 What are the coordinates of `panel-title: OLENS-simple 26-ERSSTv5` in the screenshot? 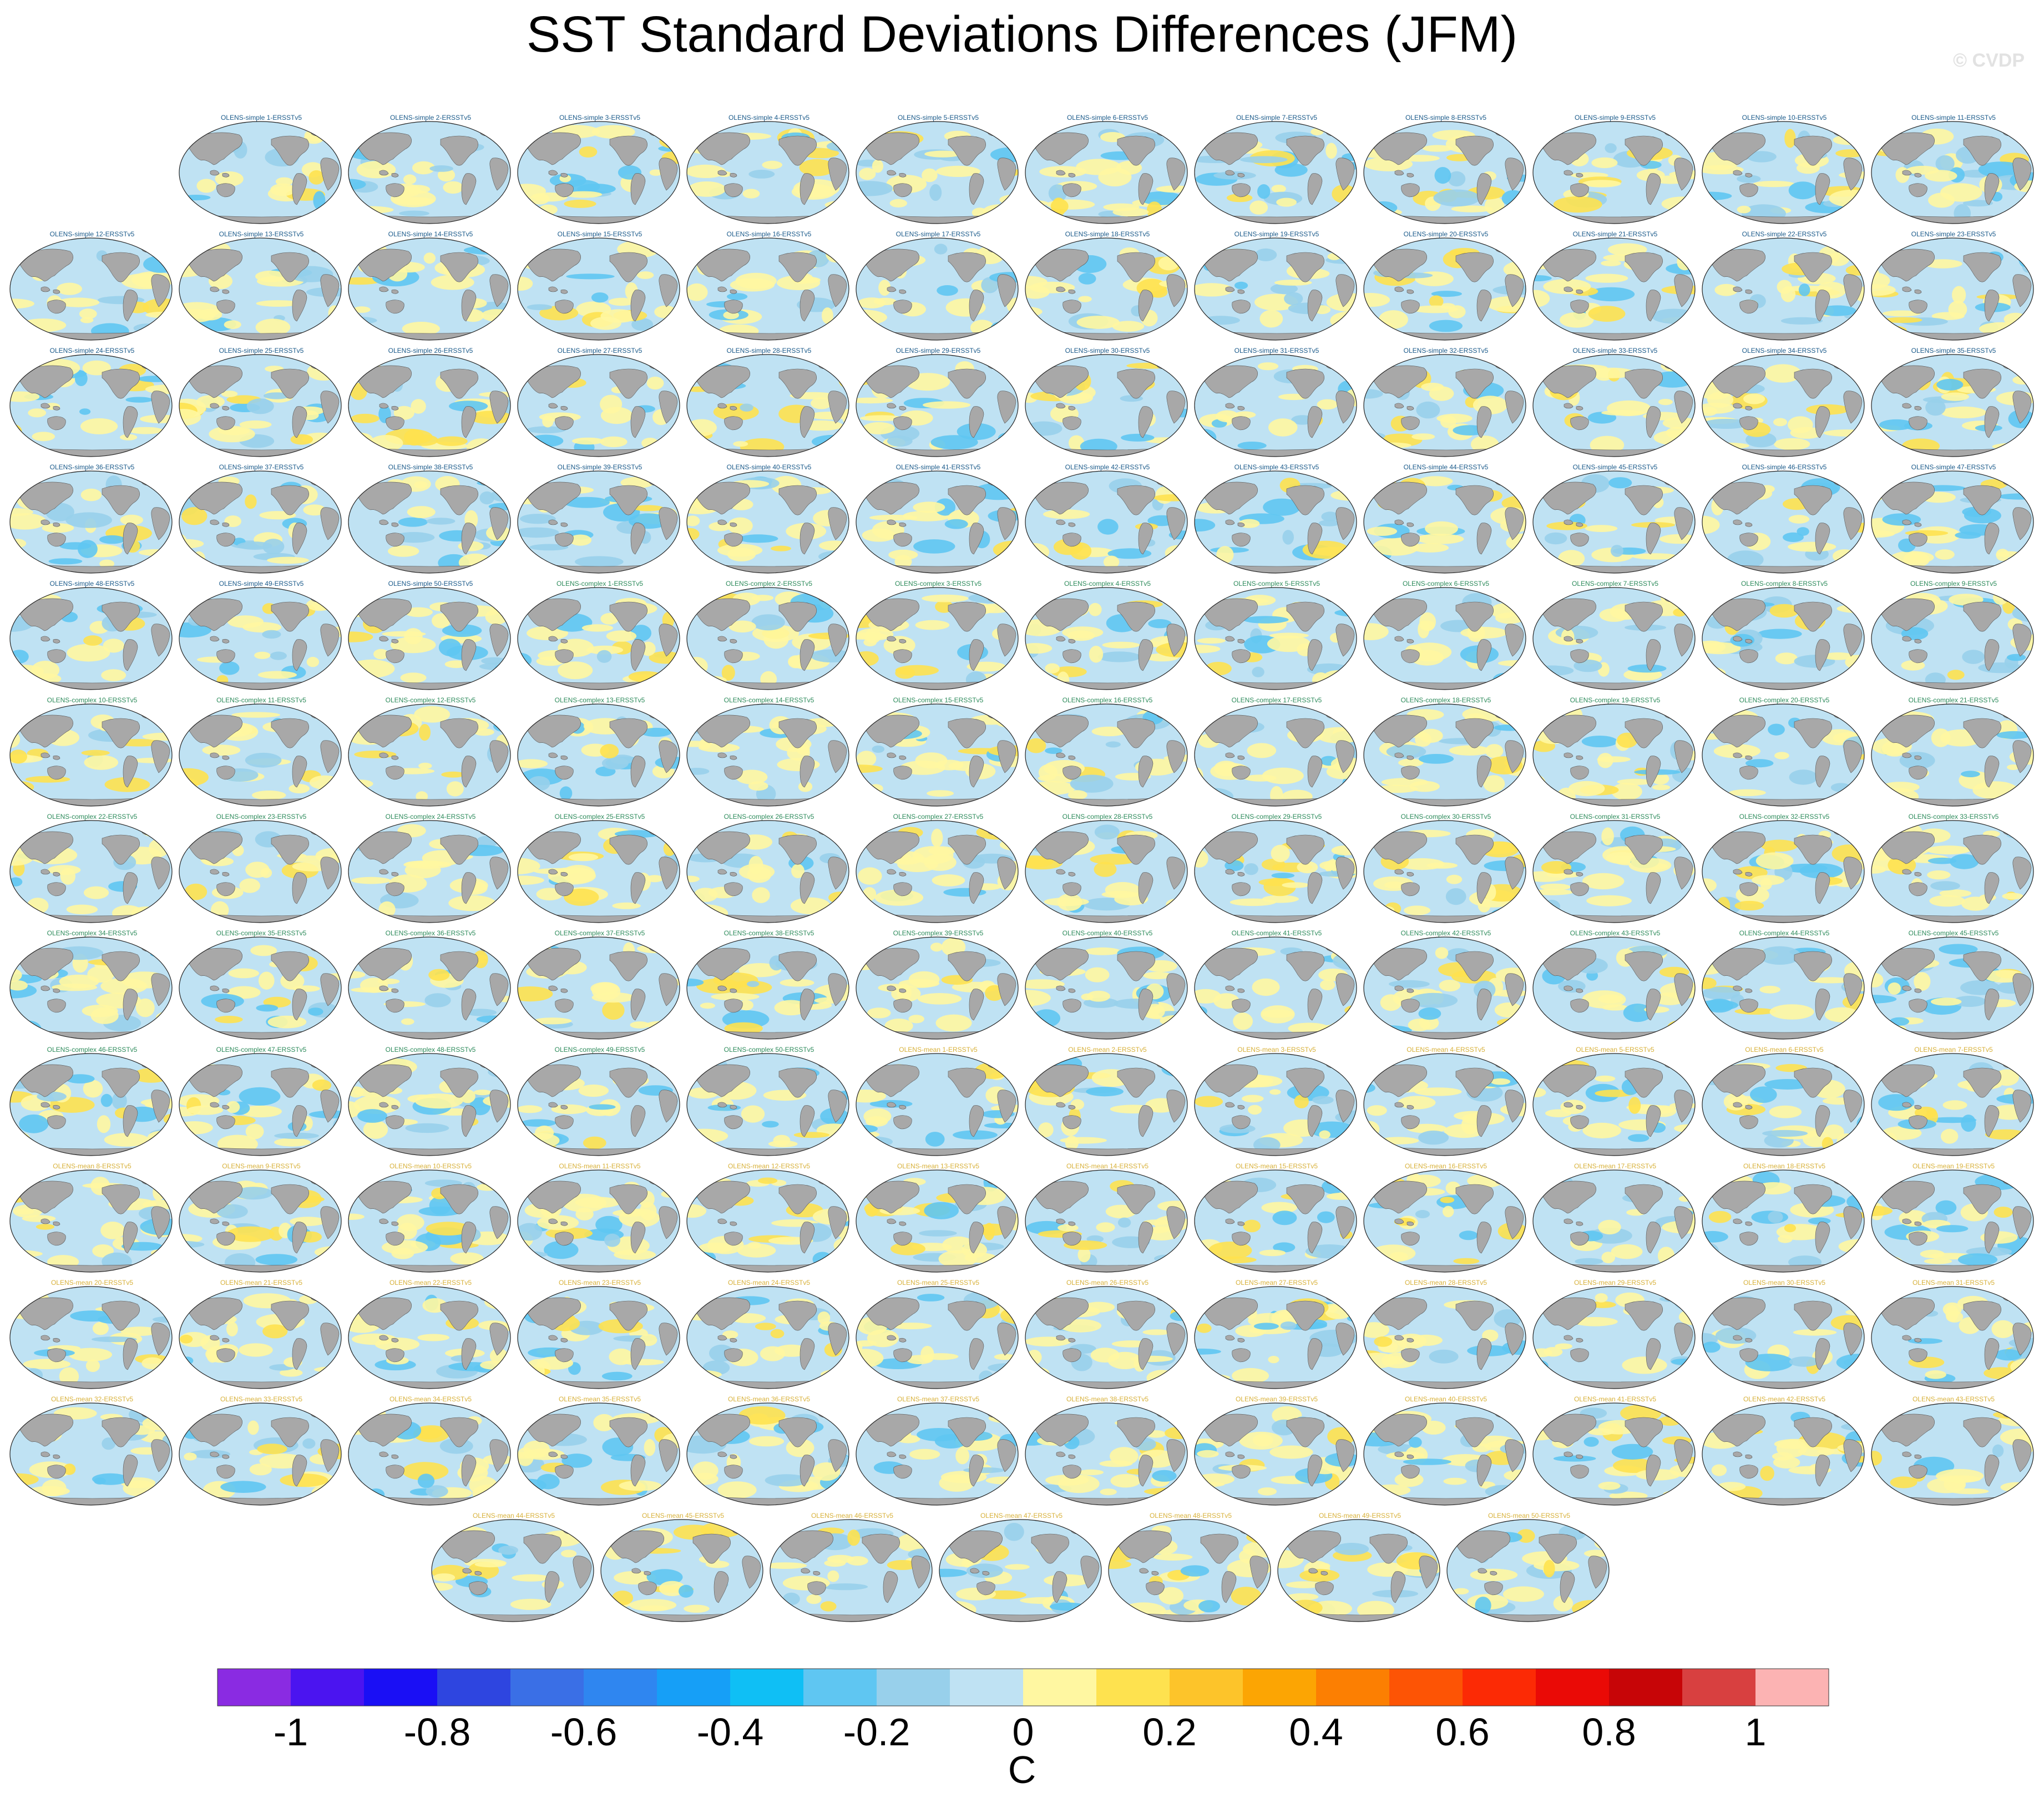 It's located at (431, 350).